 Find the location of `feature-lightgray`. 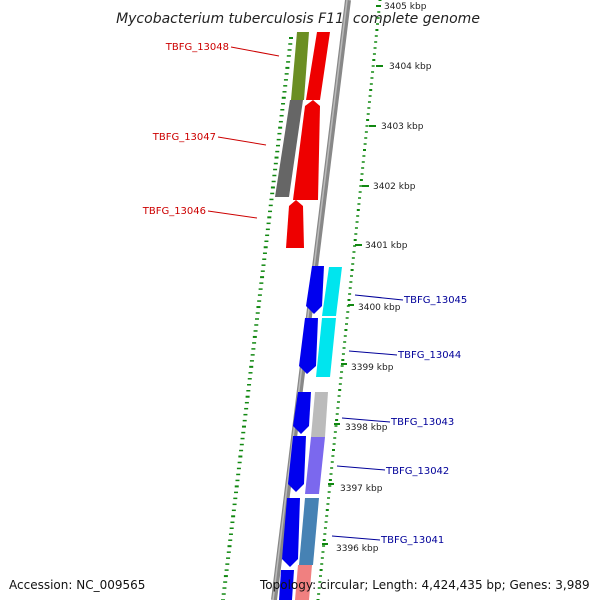

feature-lightgray is located at coordinates (319, 414).